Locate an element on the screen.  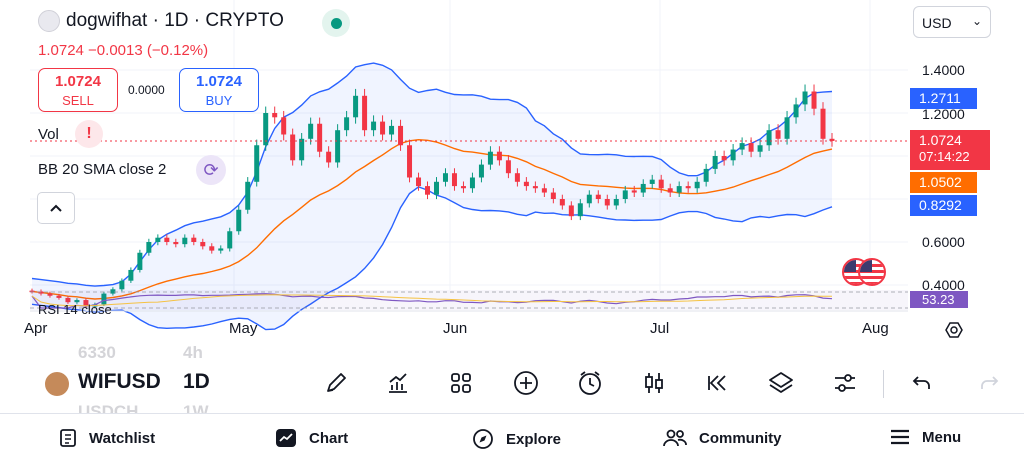
time-axis-label: Jul is located at coordinates (660, 328).